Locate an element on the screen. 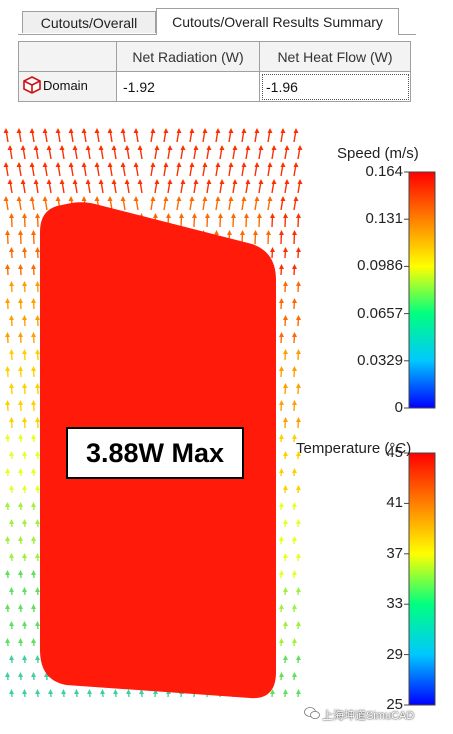  tab-cutouts-overall-results-summary: Cutouts/Overall Results Summary is located at coordinates (277, 21).